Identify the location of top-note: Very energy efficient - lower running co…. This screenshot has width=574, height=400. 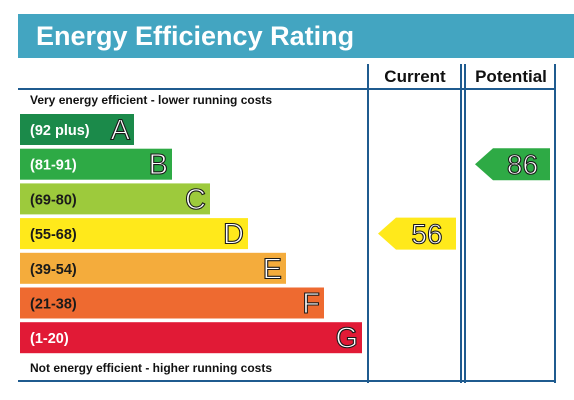
(151, 100).